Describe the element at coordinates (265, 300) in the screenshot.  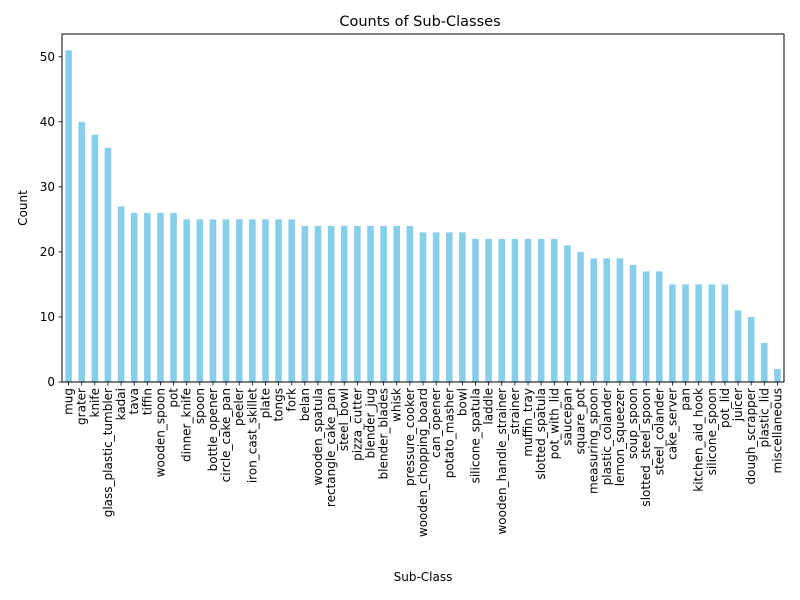
I see `bar-plate` at that location.